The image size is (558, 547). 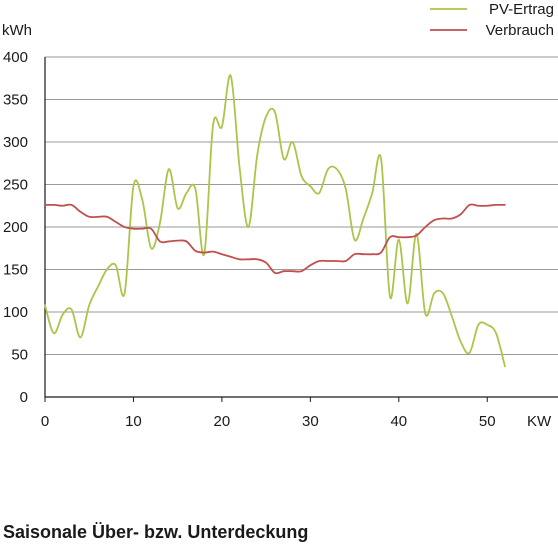 What do you see at coordinates (19, 355) in the screenshot?
I see `y-tick-label-50: 50` at bounding box center [19, 355].